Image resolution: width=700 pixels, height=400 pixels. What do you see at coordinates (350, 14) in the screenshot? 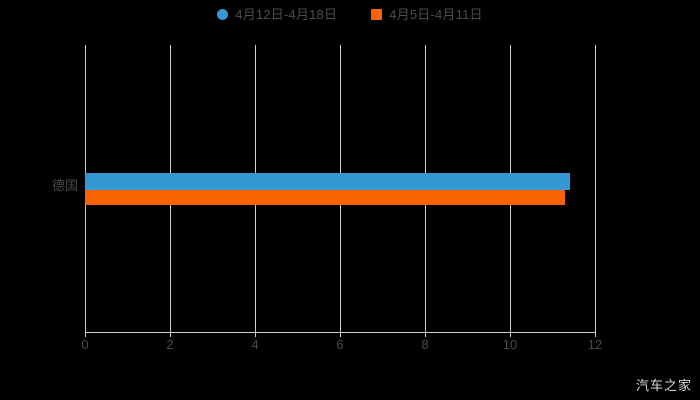
I see `chart-legend: 4月12日-4月18日 4月5日-4月11日` at bounding box center [350, 14].